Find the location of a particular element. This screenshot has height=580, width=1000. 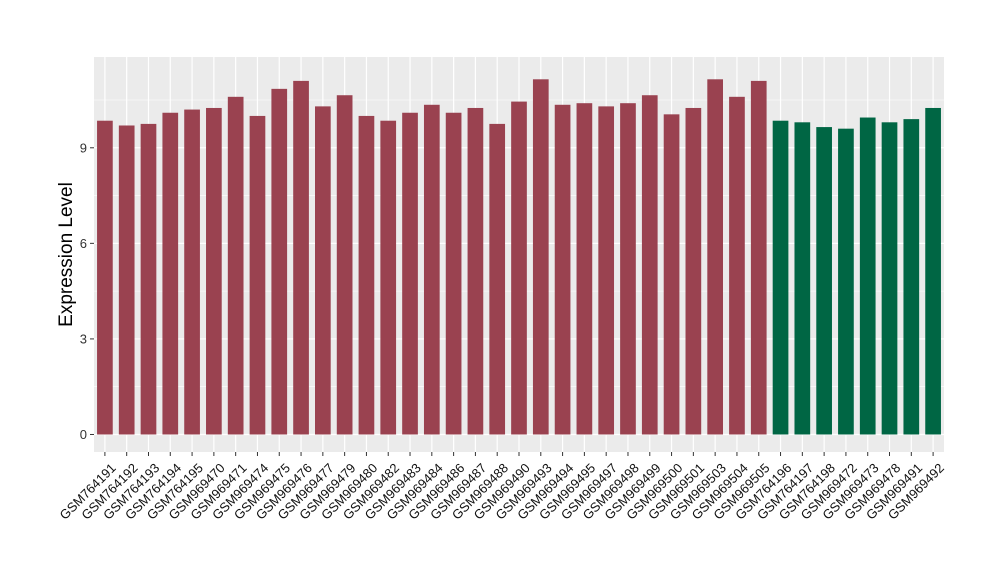

bar-GSM969495 is located at coordinates (584, 269).